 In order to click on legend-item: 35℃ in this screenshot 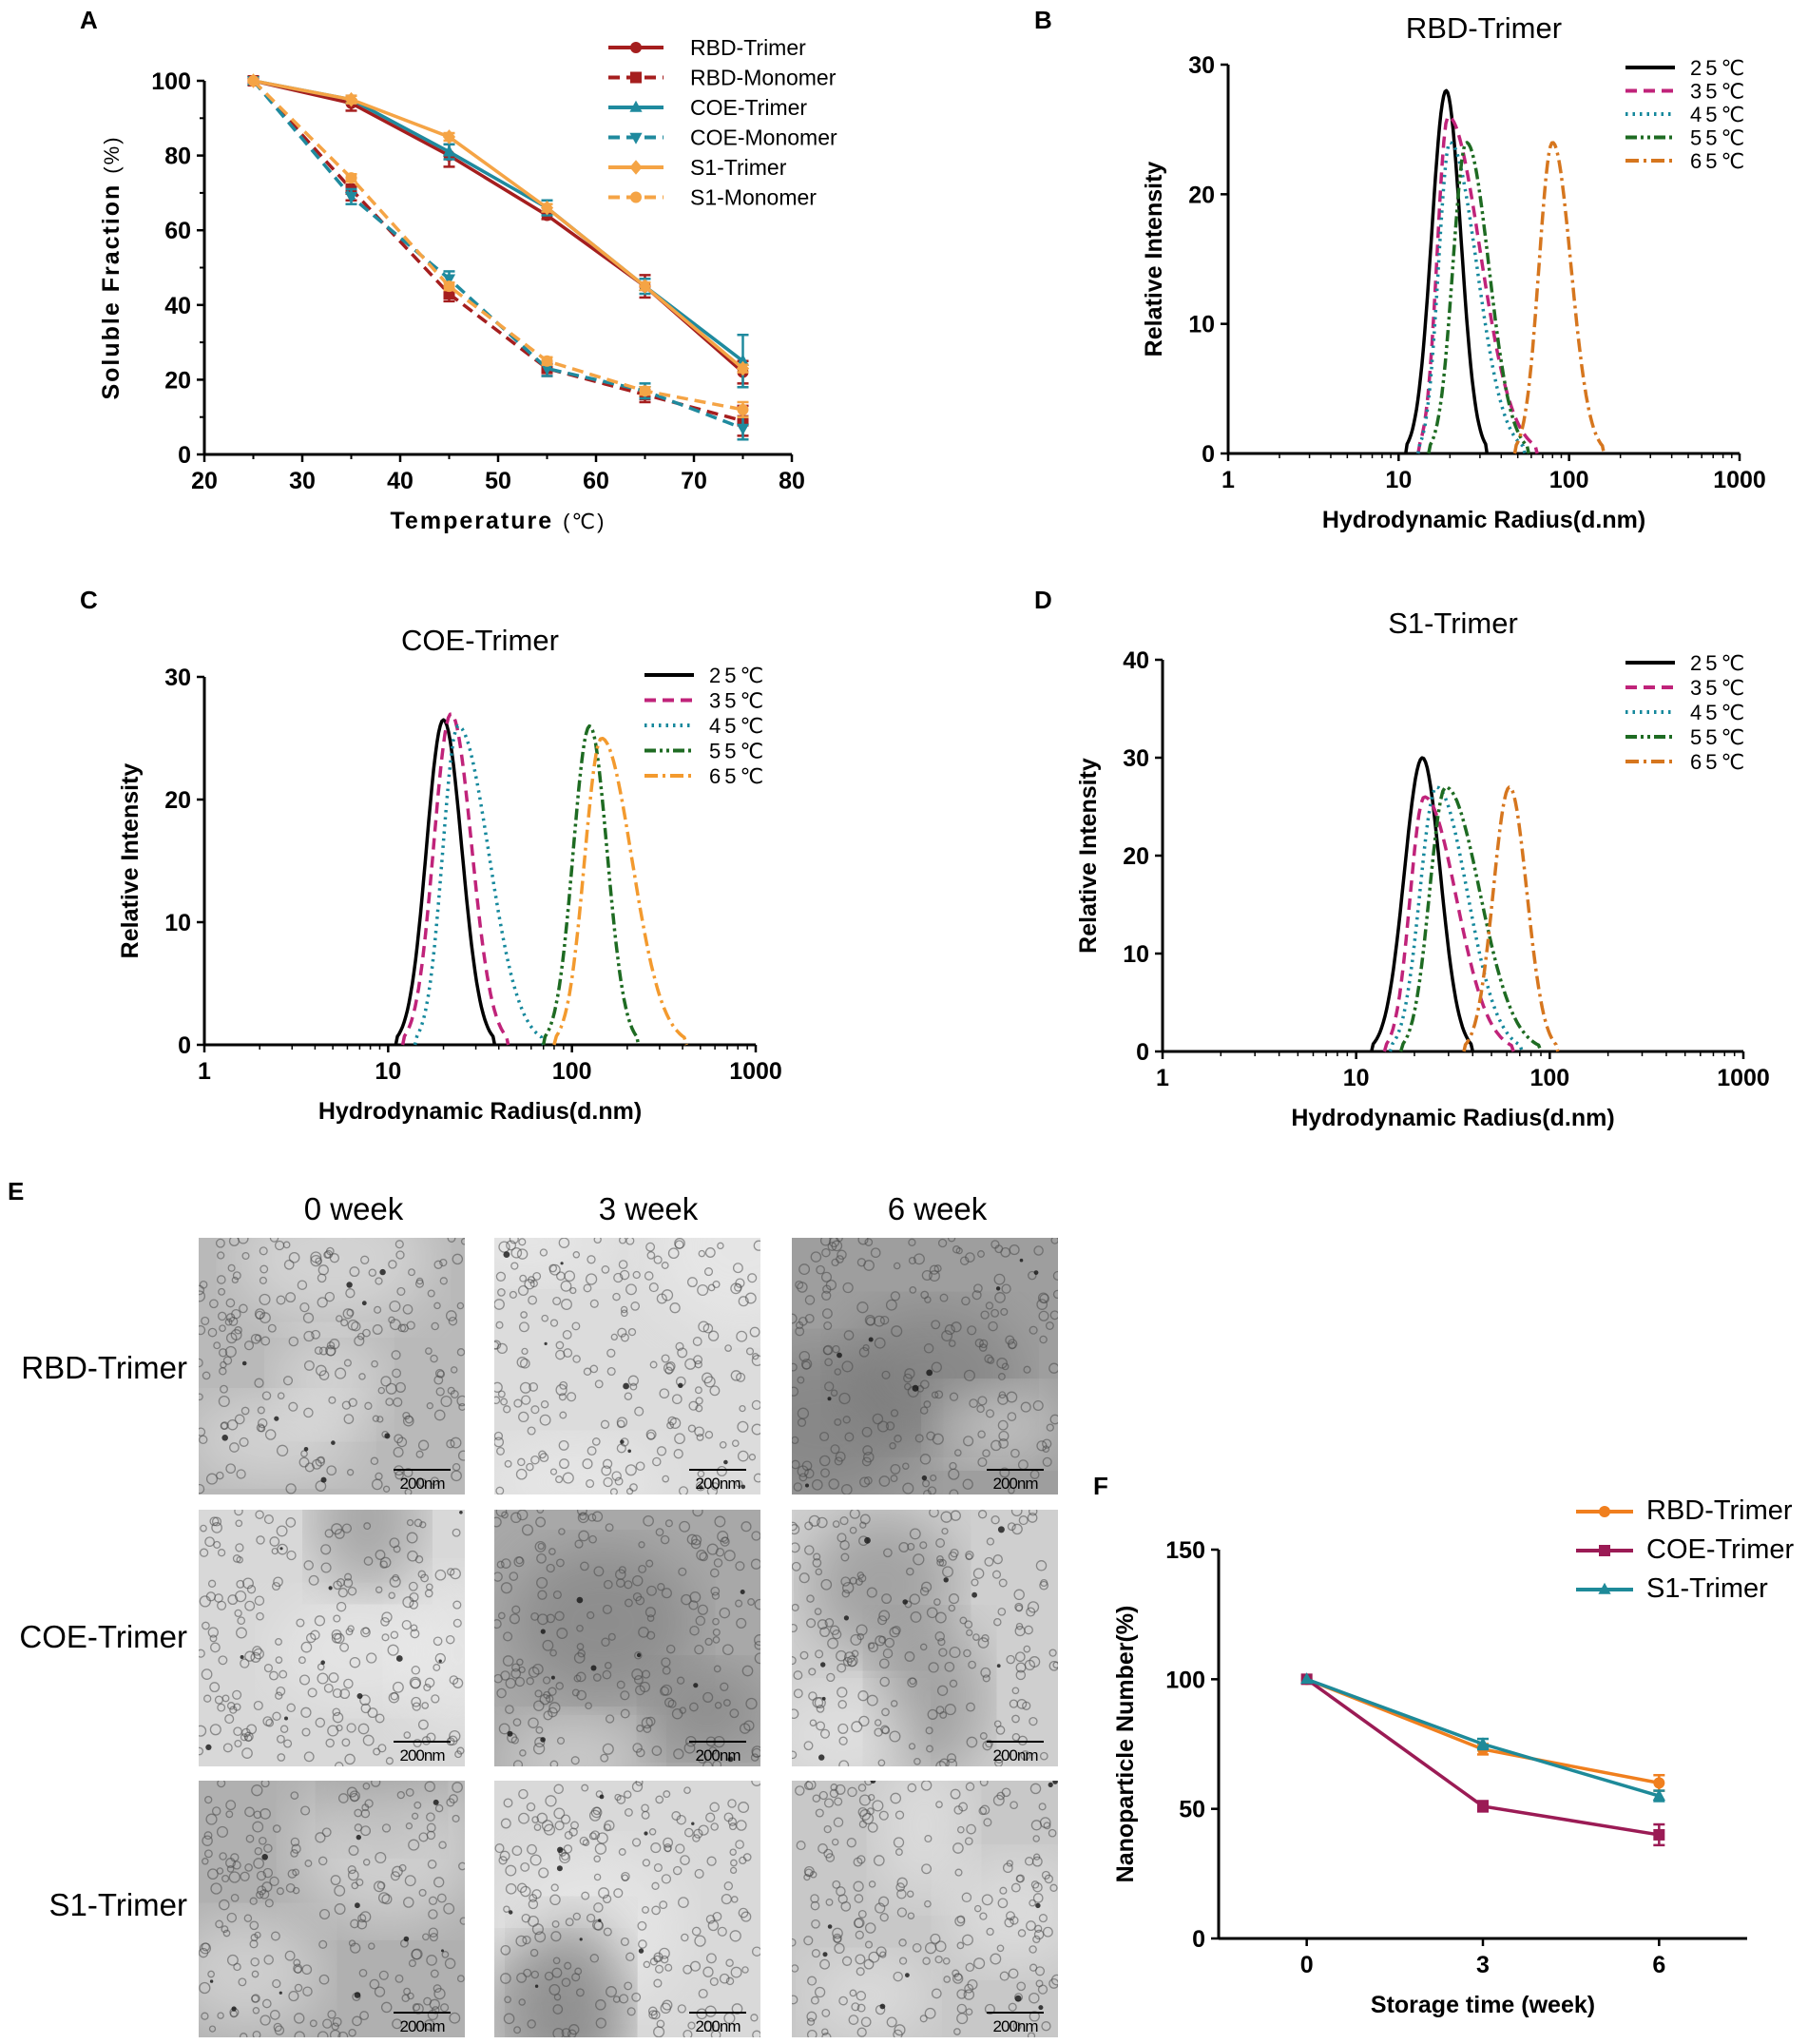, I will do `click(1684, 92)`.